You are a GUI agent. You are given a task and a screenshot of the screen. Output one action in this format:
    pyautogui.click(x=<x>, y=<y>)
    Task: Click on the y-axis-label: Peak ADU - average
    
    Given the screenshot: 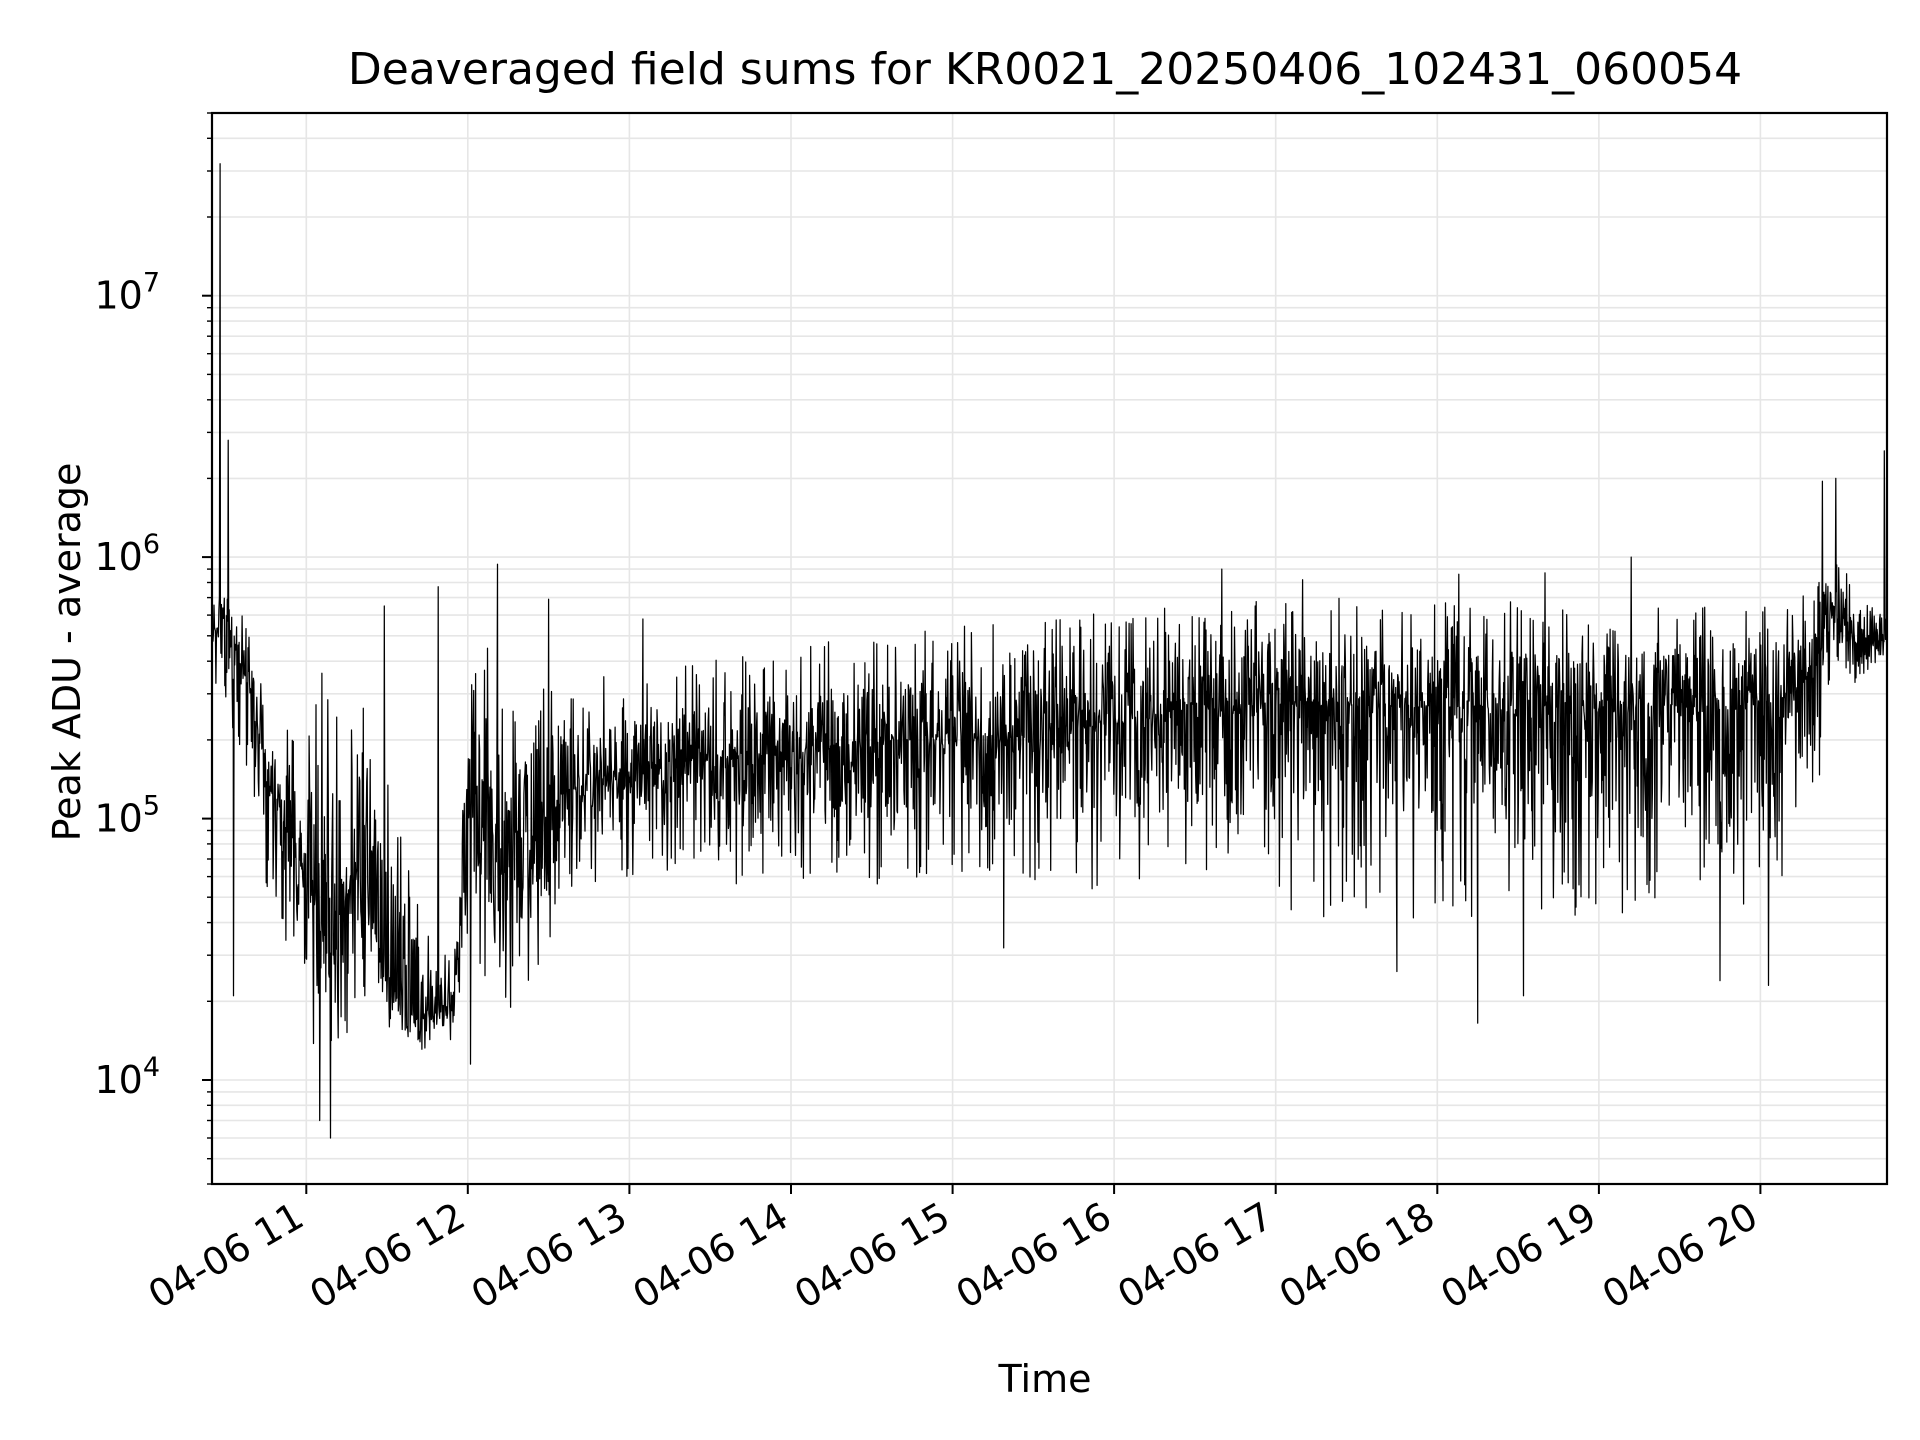 What is the action you would take?
    pyautogui.click(x=67, y=652)
    